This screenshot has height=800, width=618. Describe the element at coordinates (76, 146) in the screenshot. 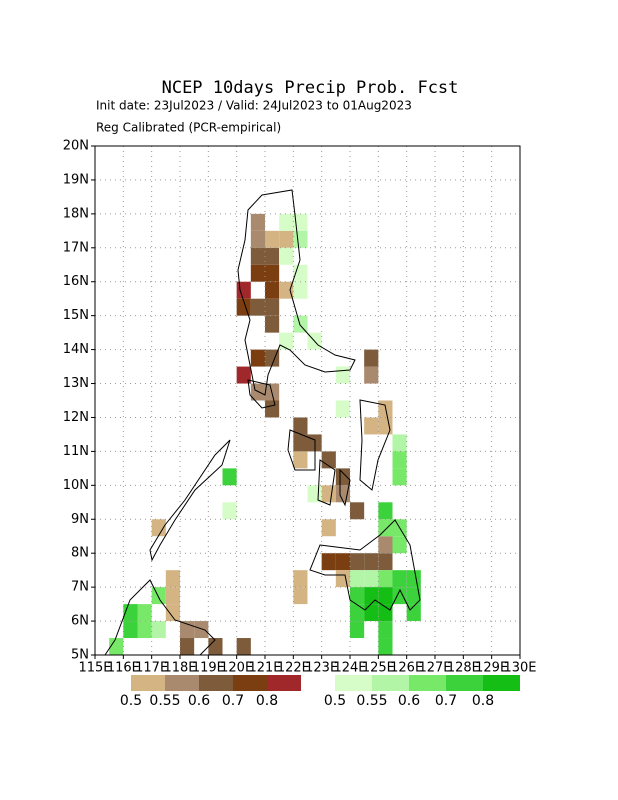

I see `y-tick-label: 20N` at that location.